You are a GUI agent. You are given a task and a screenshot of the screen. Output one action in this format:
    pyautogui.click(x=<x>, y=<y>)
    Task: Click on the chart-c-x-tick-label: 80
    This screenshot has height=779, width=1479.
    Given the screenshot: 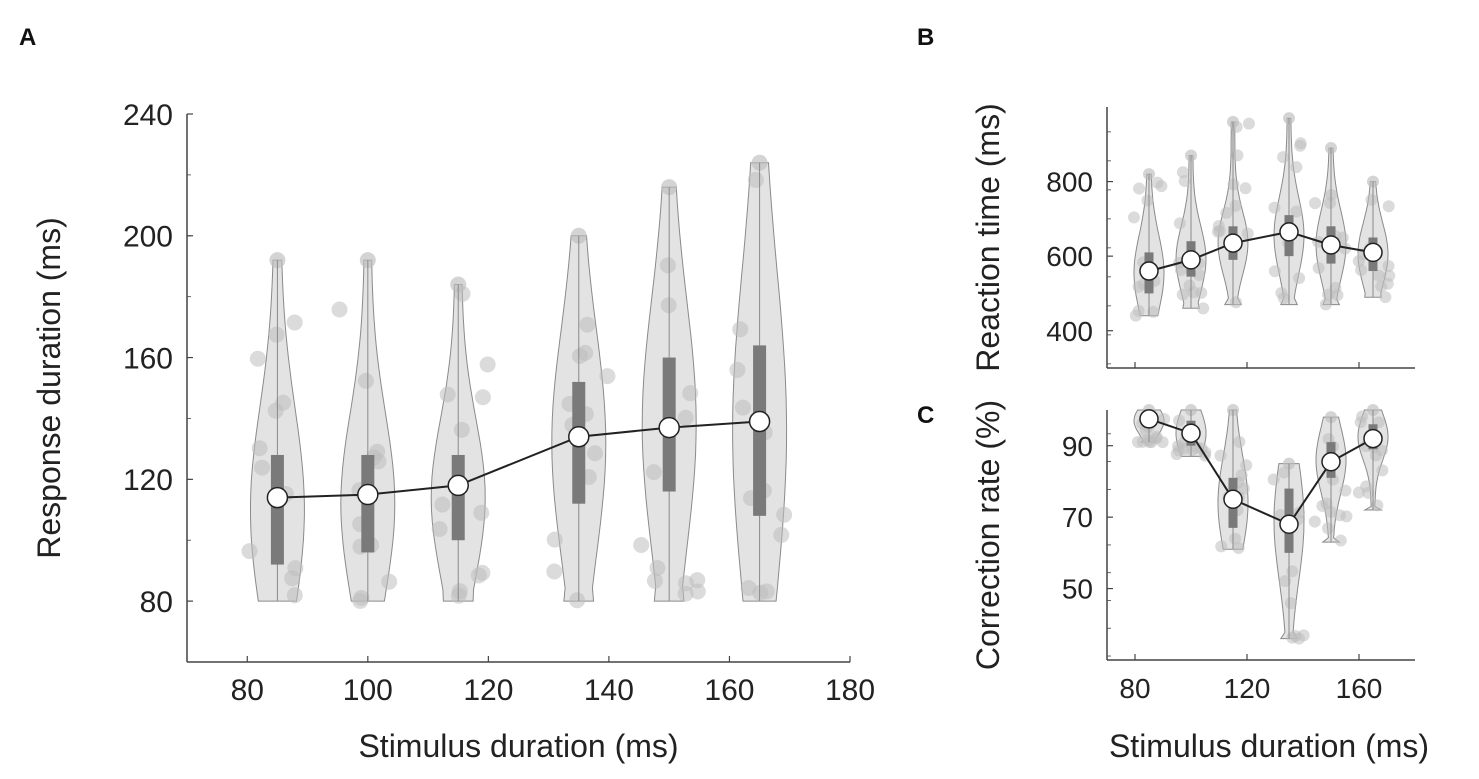 What is the action you would take?
    pyautogui.click(x=1134, y=688)
    